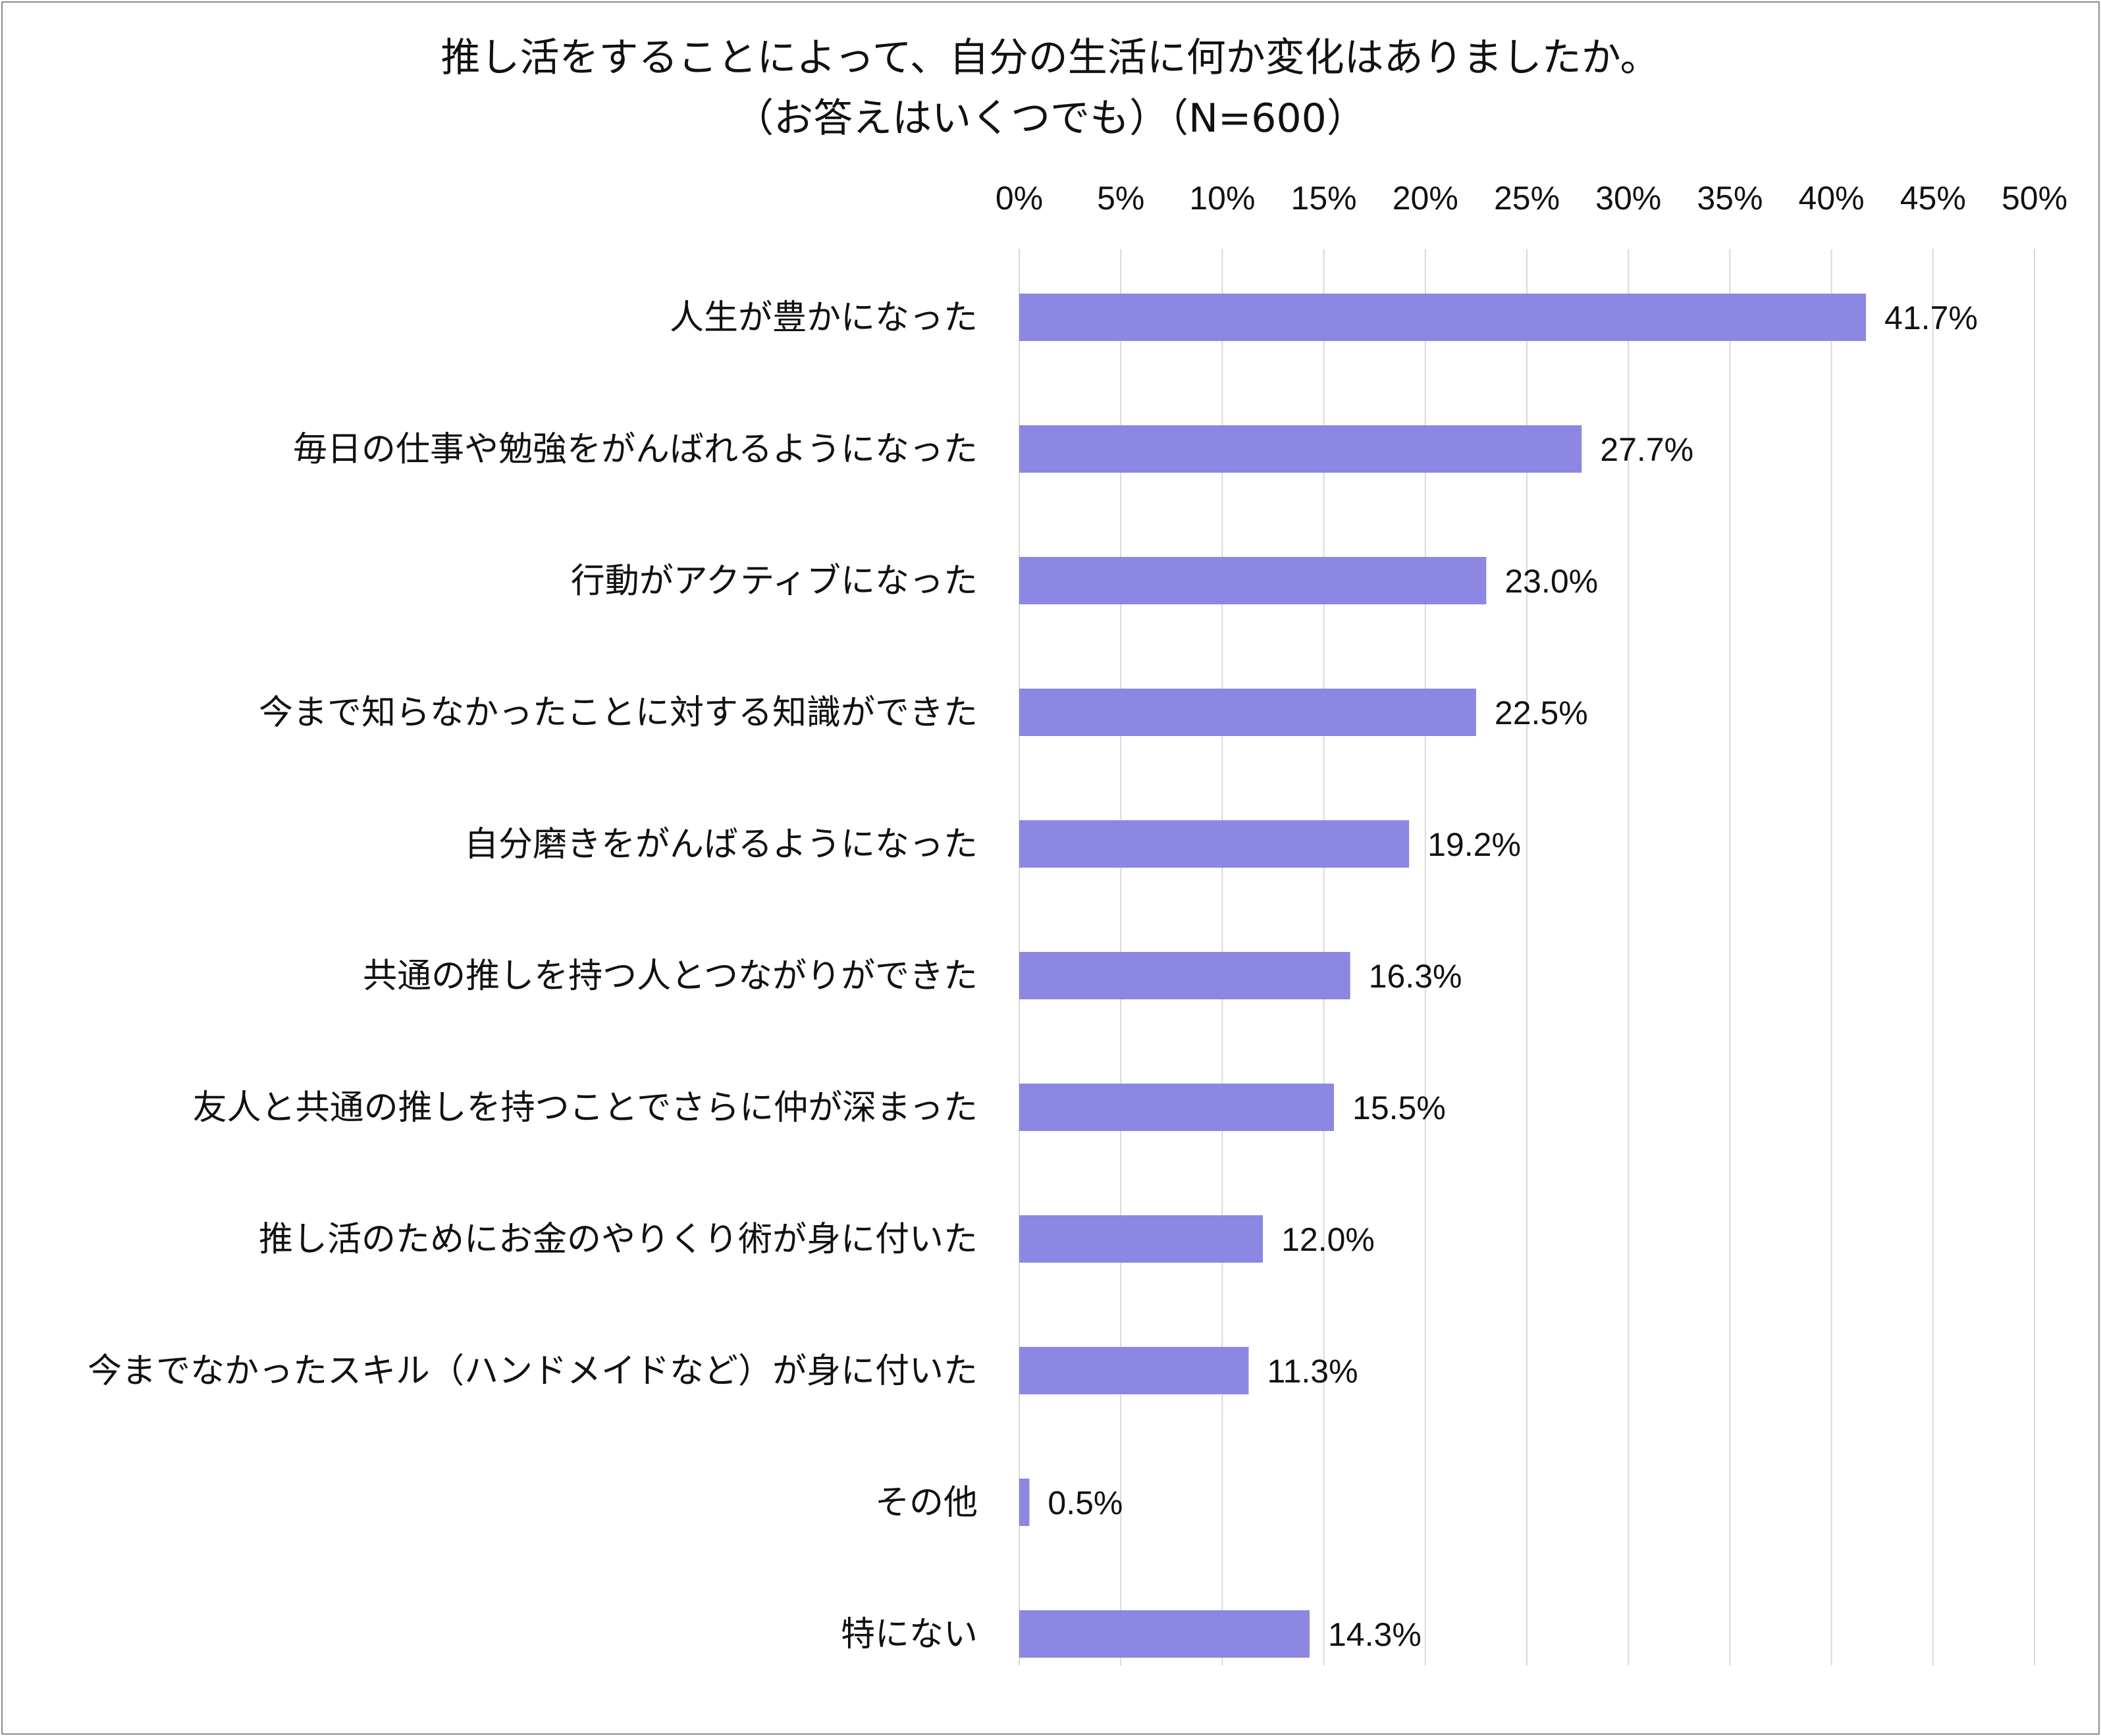 The width and height of the screenshot is (2101, 1736). Describe the element at coordinates (1222, 198) in the screenshot. I see `x-tick-label: 10%` at that location.